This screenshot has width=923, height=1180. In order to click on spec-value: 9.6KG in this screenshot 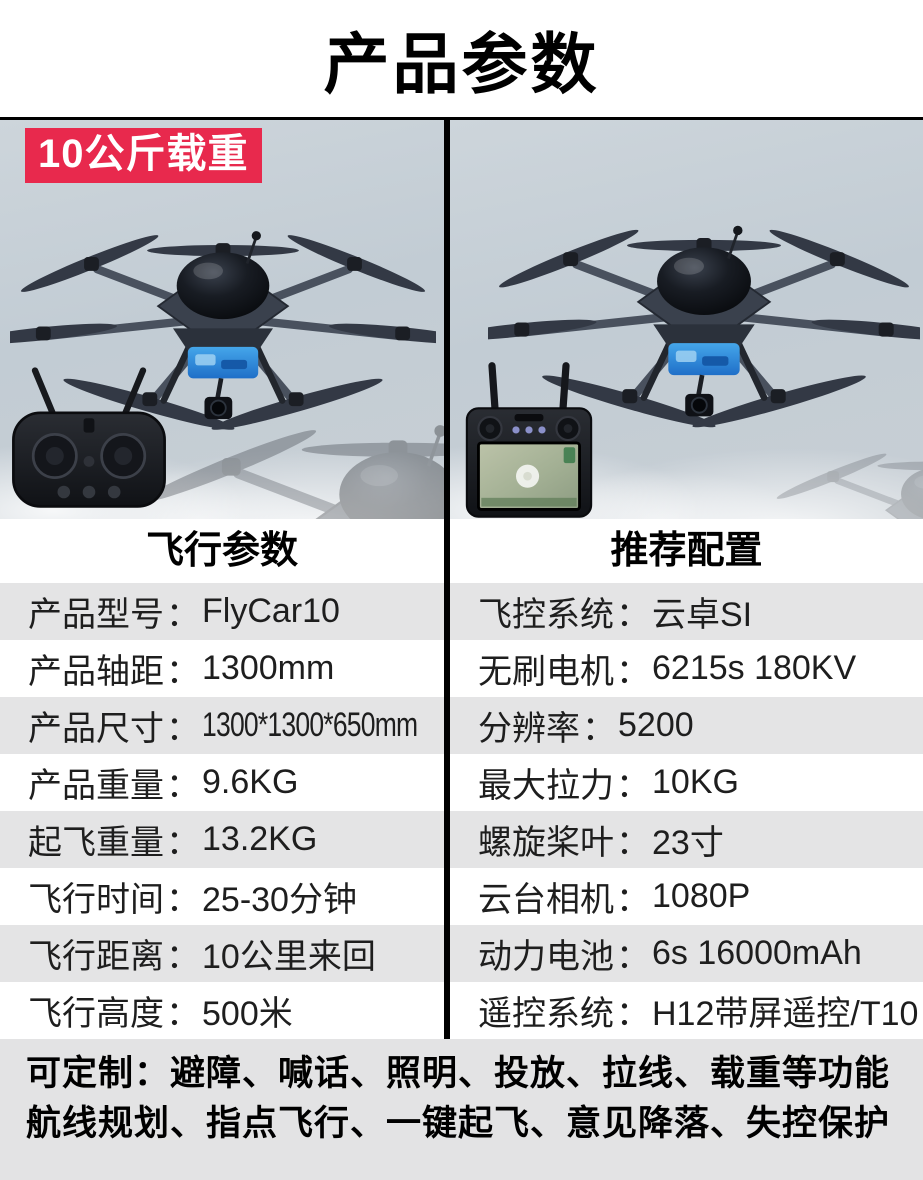, I will do `click(250, 782)`.